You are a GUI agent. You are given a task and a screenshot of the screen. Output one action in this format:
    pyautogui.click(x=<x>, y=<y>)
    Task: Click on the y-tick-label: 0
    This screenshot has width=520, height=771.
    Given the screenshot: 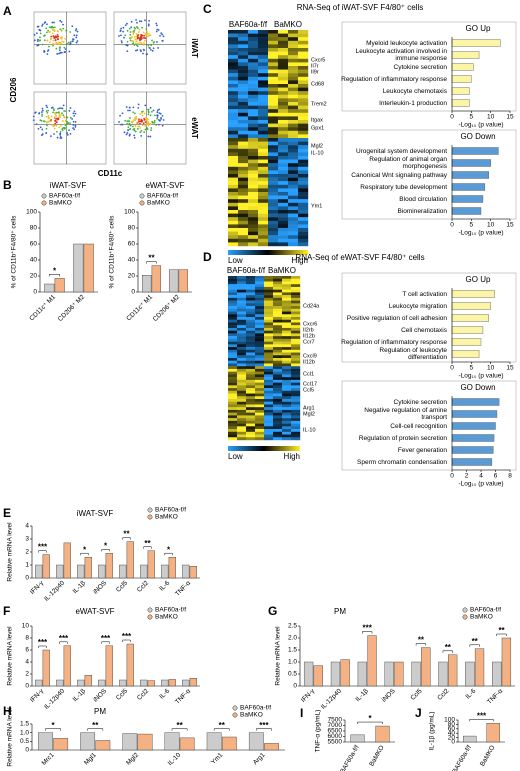 What is the action you would take?
    pyautogui.click(x=27, y=750)
    